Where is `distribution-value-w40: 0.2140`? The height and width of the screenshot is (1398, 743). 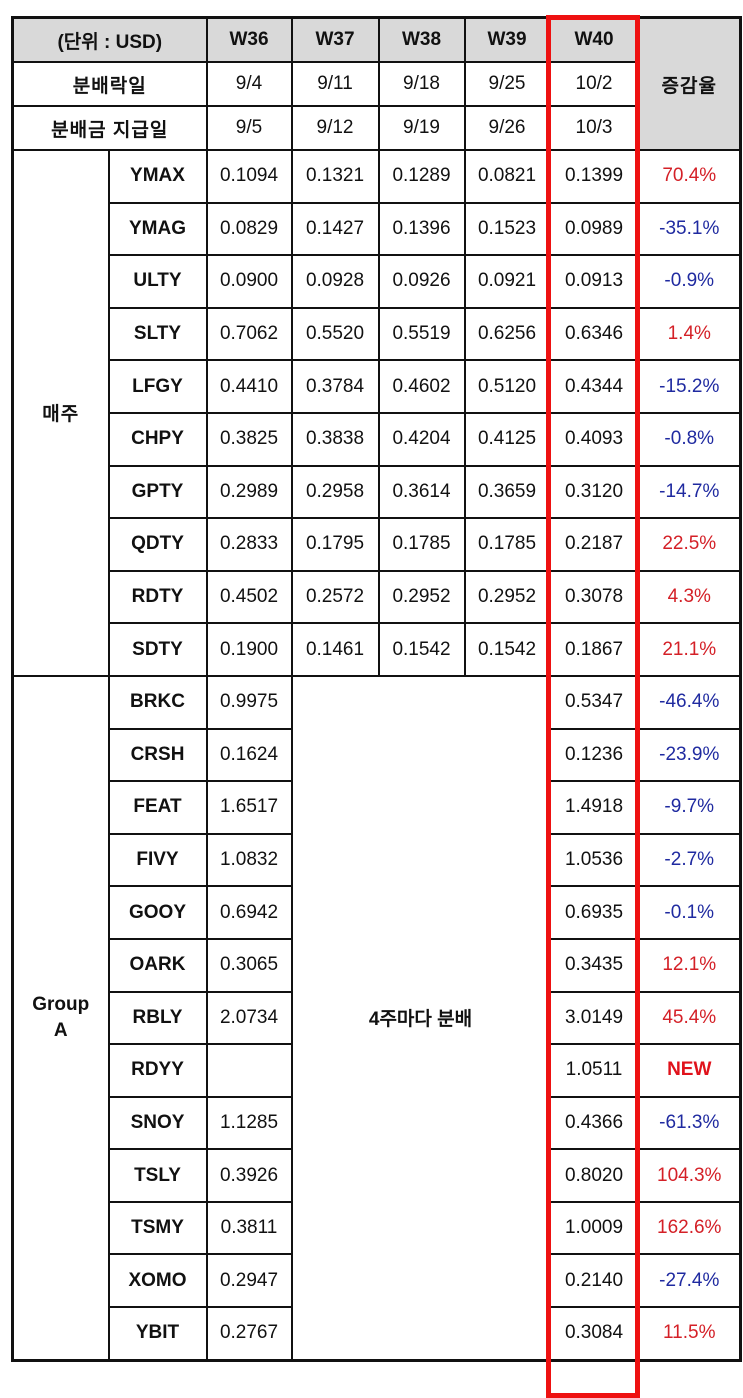
distribution-value-w40: 0.2140 is located at coordinates (594, 1281).